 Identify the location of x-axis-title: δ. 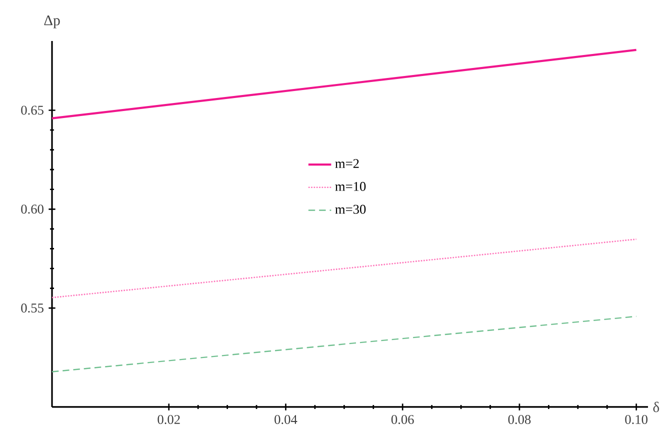
(656, 407).